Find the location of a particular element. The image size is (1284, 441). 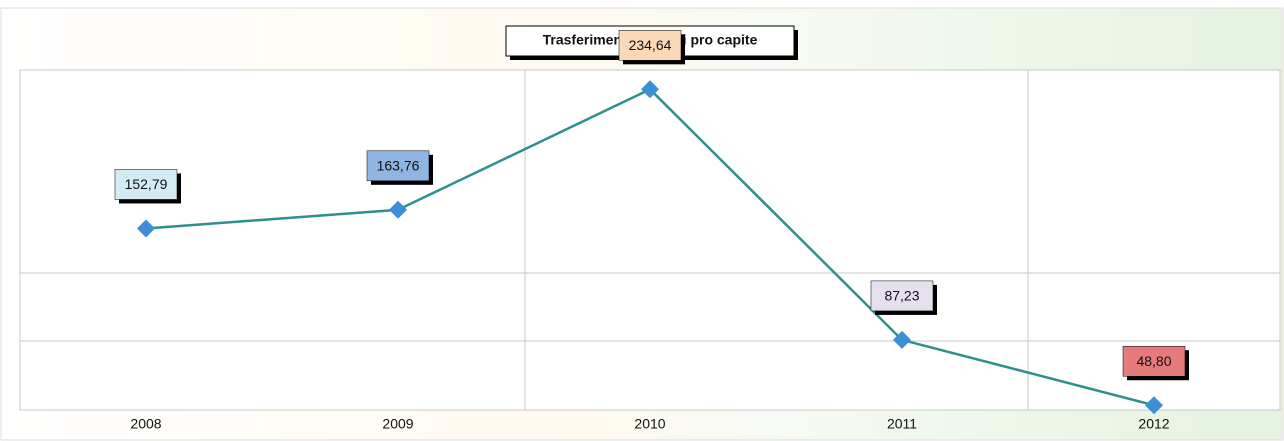

data-label: 234,64 is located at coordinates (650, 45).